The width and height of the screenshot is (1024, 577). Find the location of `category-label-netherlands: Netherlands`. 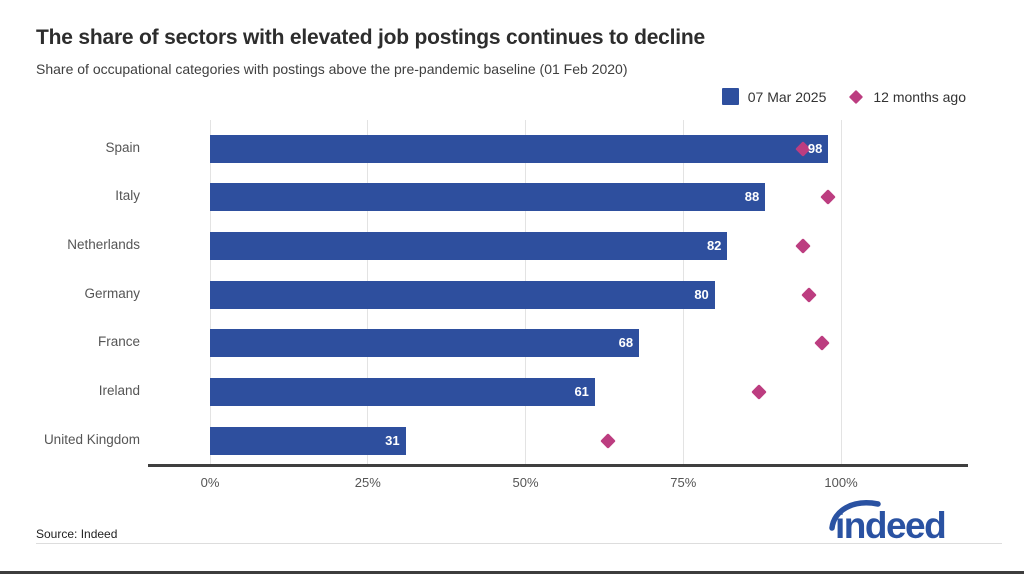

category-label-netherlands: Netherlands is located at coordinates (103, 244).